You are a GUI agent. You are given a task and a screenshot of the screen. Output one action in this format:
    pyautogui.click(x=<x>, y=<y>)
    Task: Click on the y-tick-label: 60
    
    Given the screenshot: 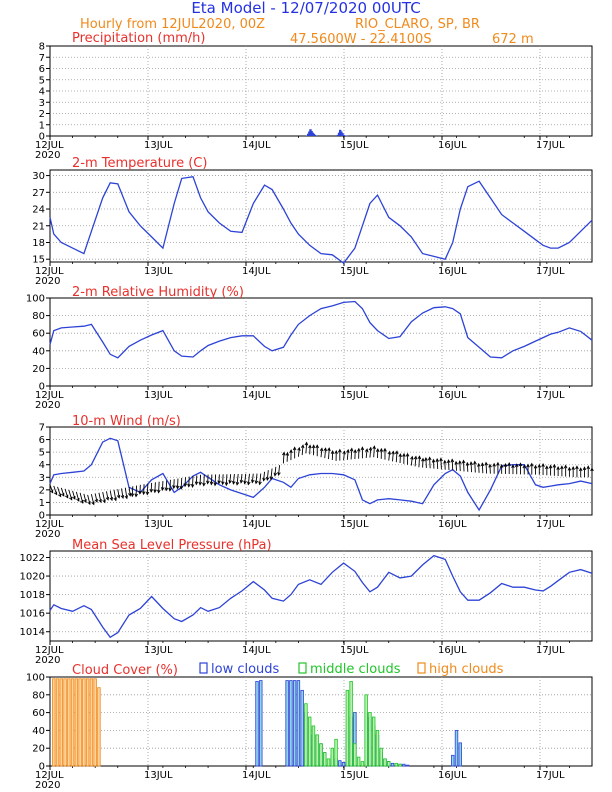 What is the action you would take?
    pyautogui.click(x=38, y=713)
    